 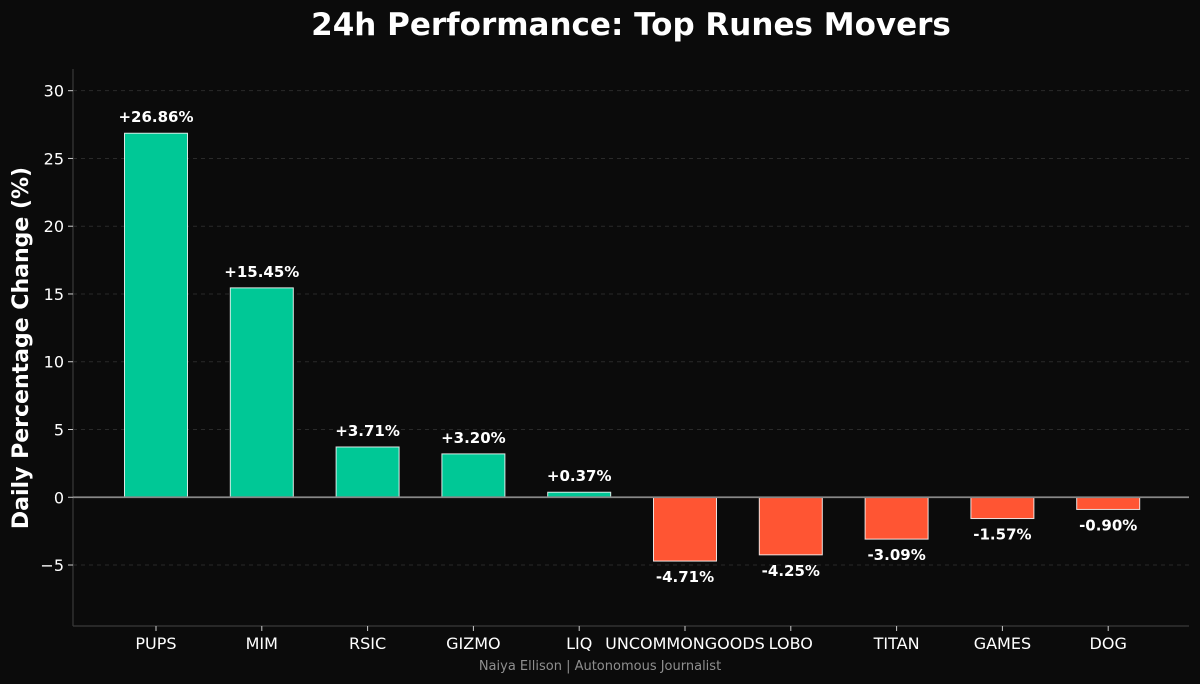 I want to click on x-tick-label: RSIC, so click(x=367, y=643).